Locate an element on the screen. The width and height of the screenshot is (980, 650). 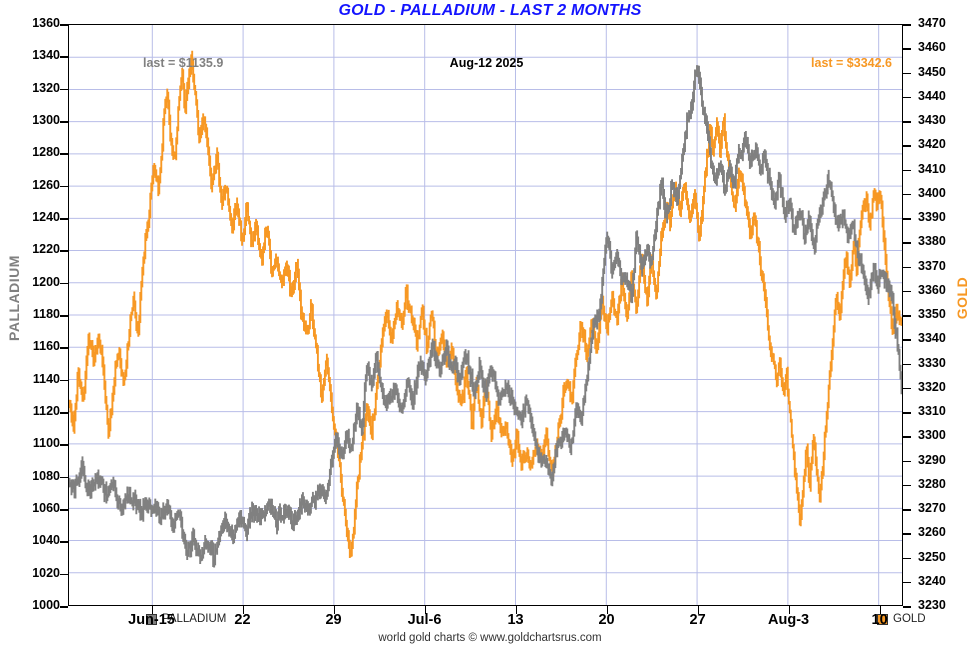
y-axis-right-tick-label: 3290 is located at coordinates (932, 459).